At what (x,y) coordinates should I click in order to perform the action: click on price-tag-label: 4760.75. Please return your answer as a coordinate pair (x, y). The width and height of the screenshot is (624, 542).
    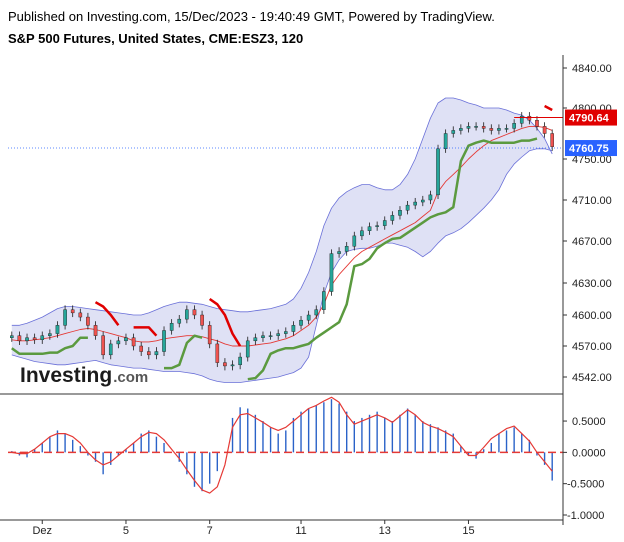
    Looking at the image, I should click on (589, 149).